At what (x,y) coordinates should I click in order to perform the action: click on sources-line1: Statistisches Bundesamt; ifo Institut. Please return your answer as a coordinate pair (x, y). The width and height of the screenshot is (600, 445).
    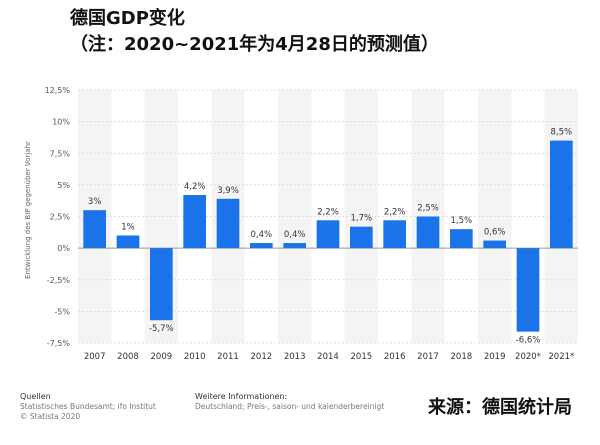
    Looking at the image, I should click on (88, 406).